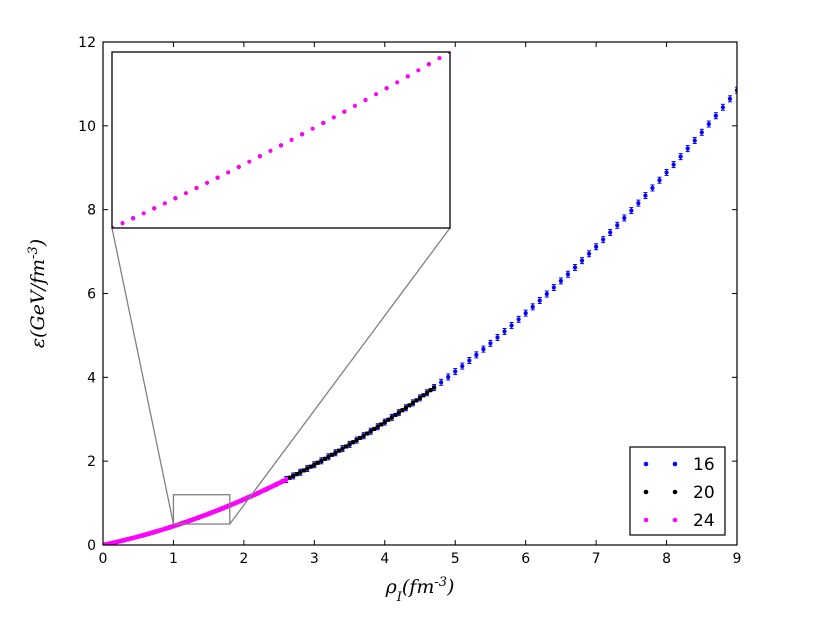  Describe the element at coordinates (737, 559) in the screenshot. I see `x-tick-label-9: 9` at that location.